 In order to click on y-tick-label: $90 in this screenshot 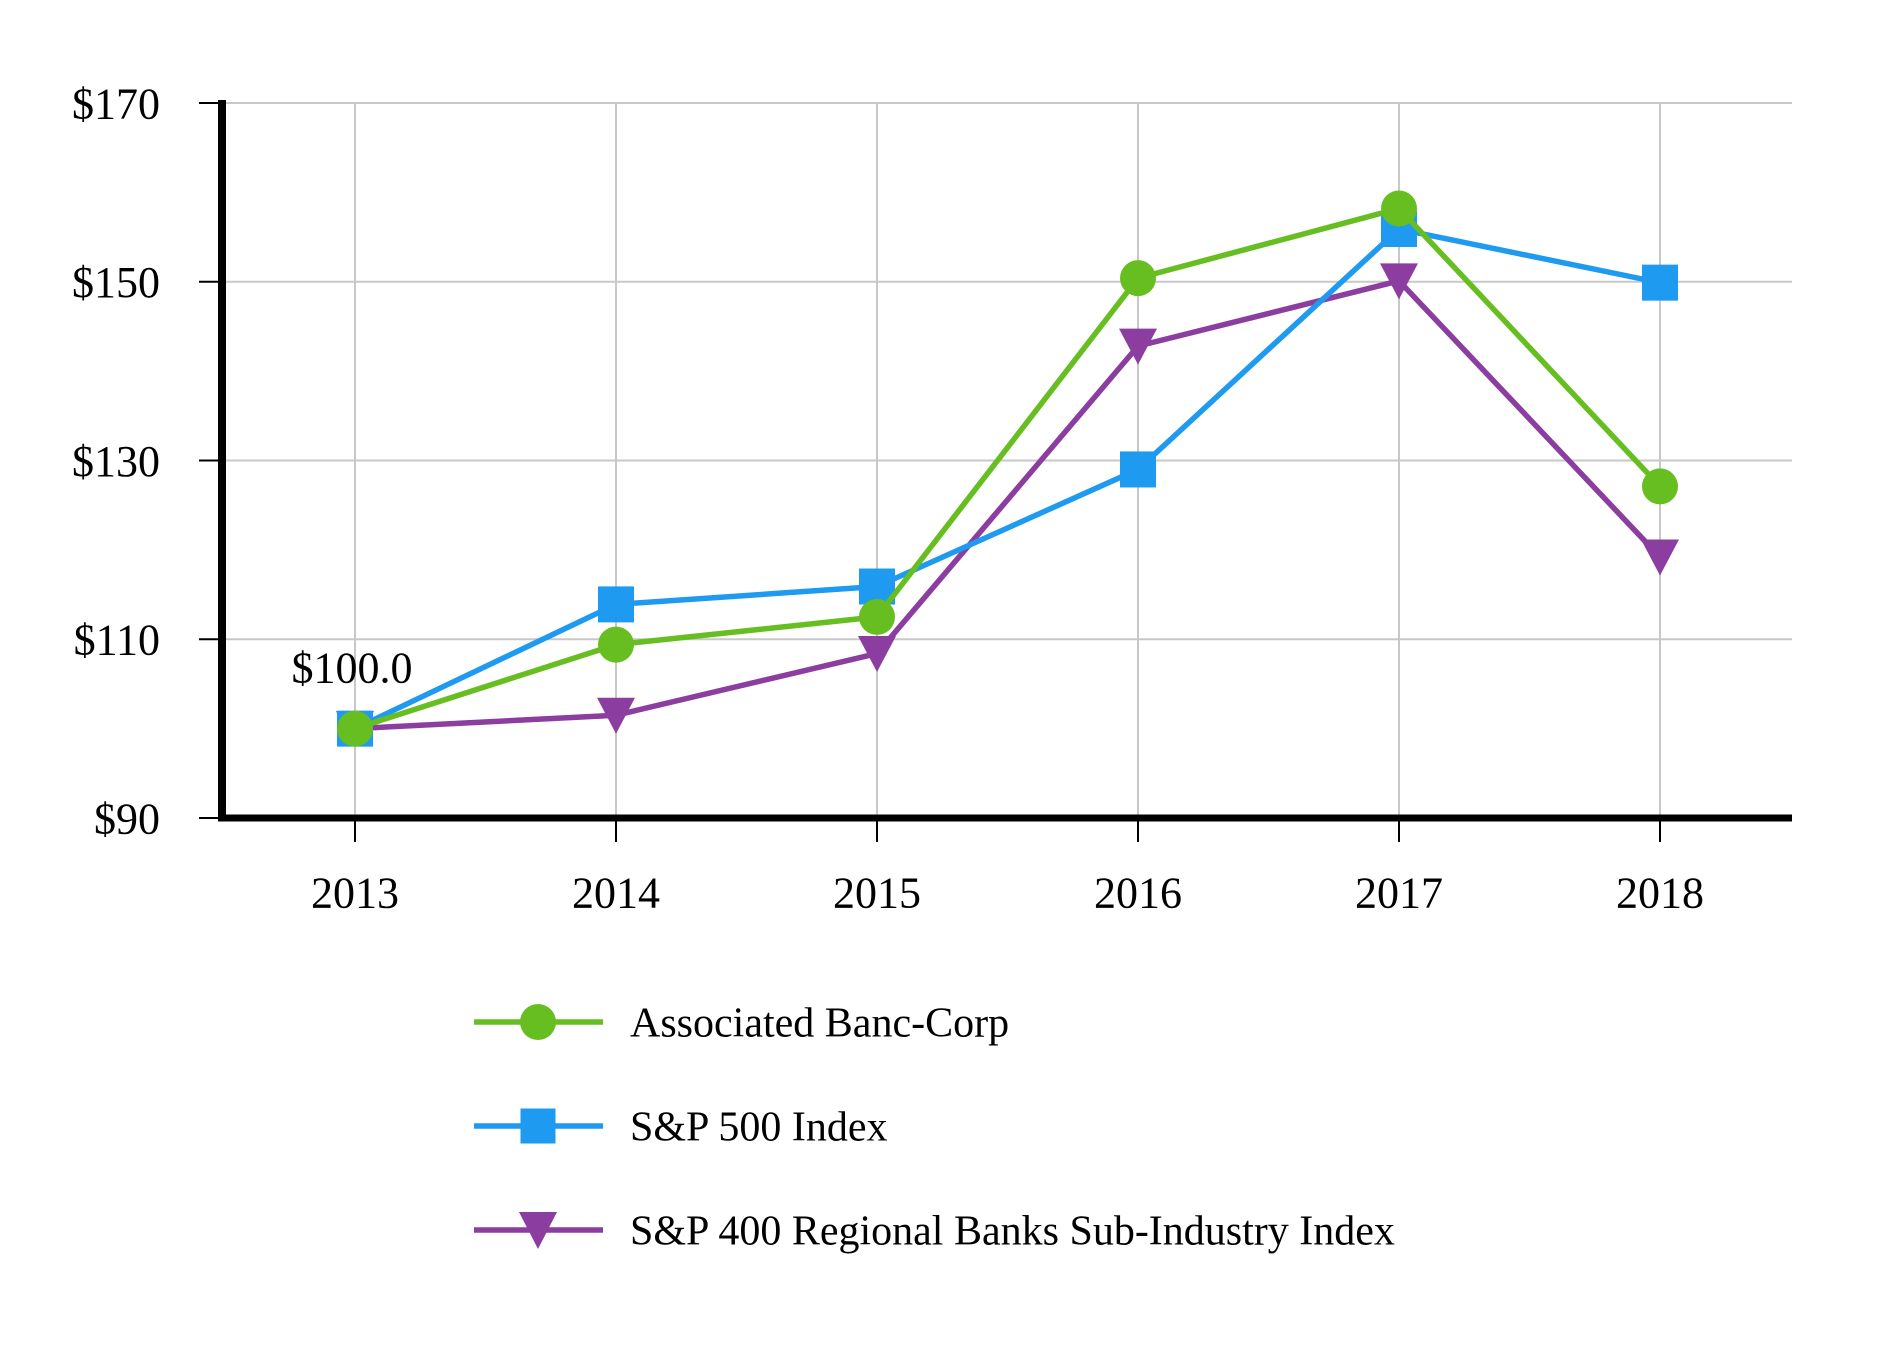, I will do `click(127, 818)`.